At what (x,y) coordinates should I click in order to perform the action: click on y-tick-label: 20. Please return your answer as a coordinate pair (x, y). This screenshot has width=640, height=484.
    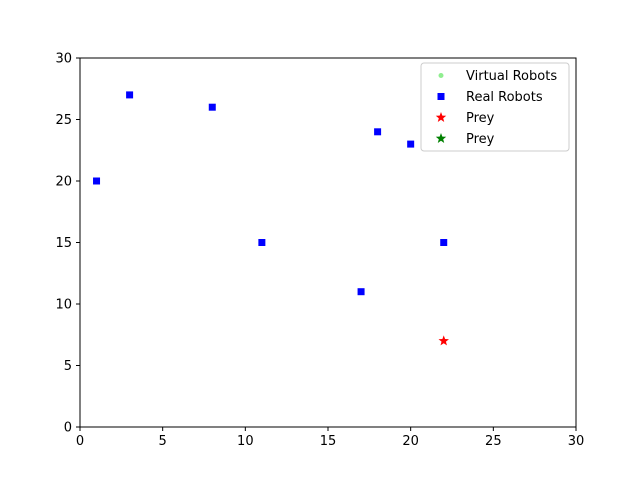
    Looking at the image, I should click on (63, 182).